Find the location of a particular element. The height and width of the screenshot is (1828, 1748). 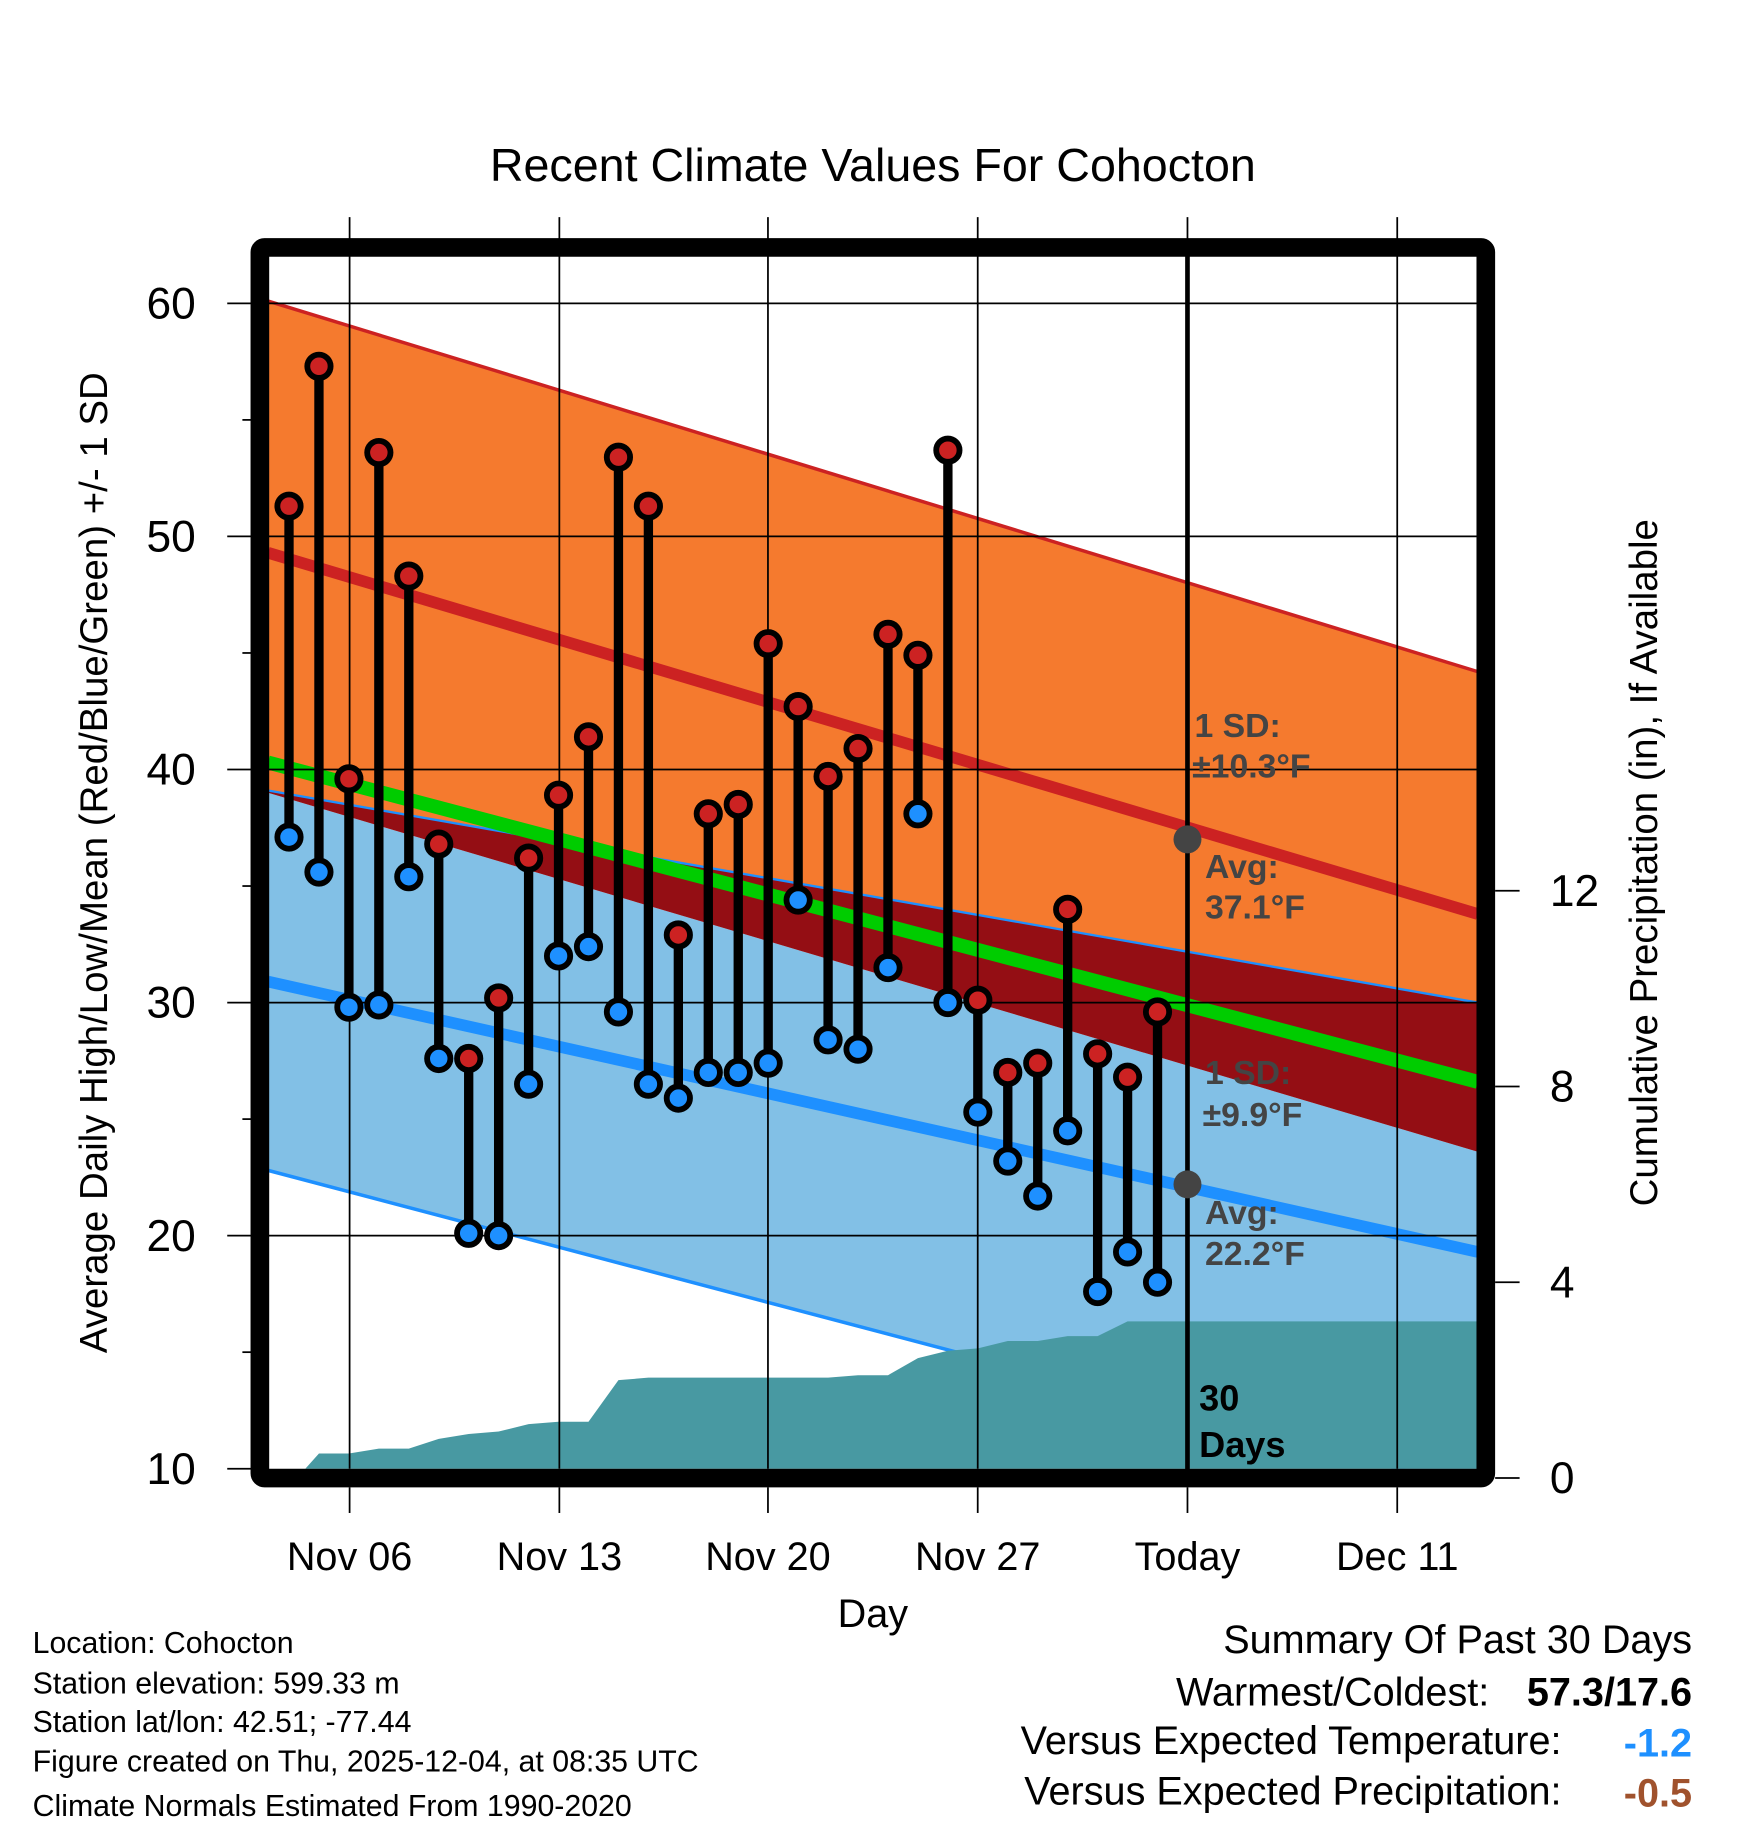

low-avg-value: 22.2°F is located at coordinates (1255, 1254).